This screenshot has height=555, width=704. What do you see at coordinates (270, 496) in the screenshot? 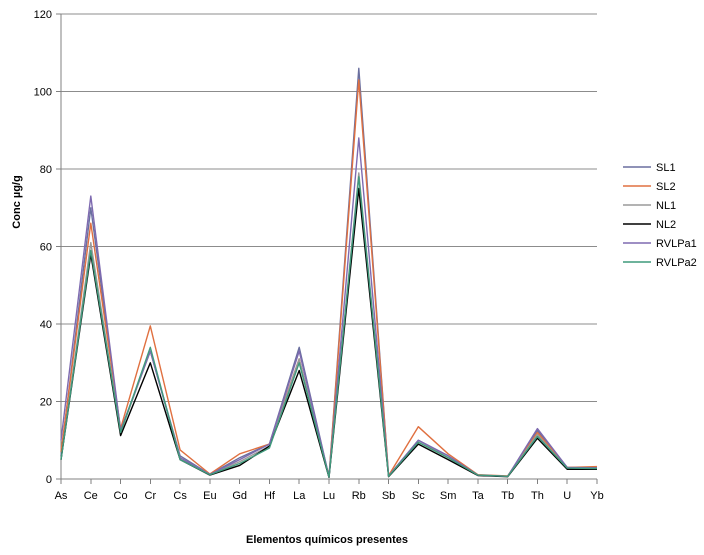
I see `x-tick-label: Hf` at bounding box center [270, 496].